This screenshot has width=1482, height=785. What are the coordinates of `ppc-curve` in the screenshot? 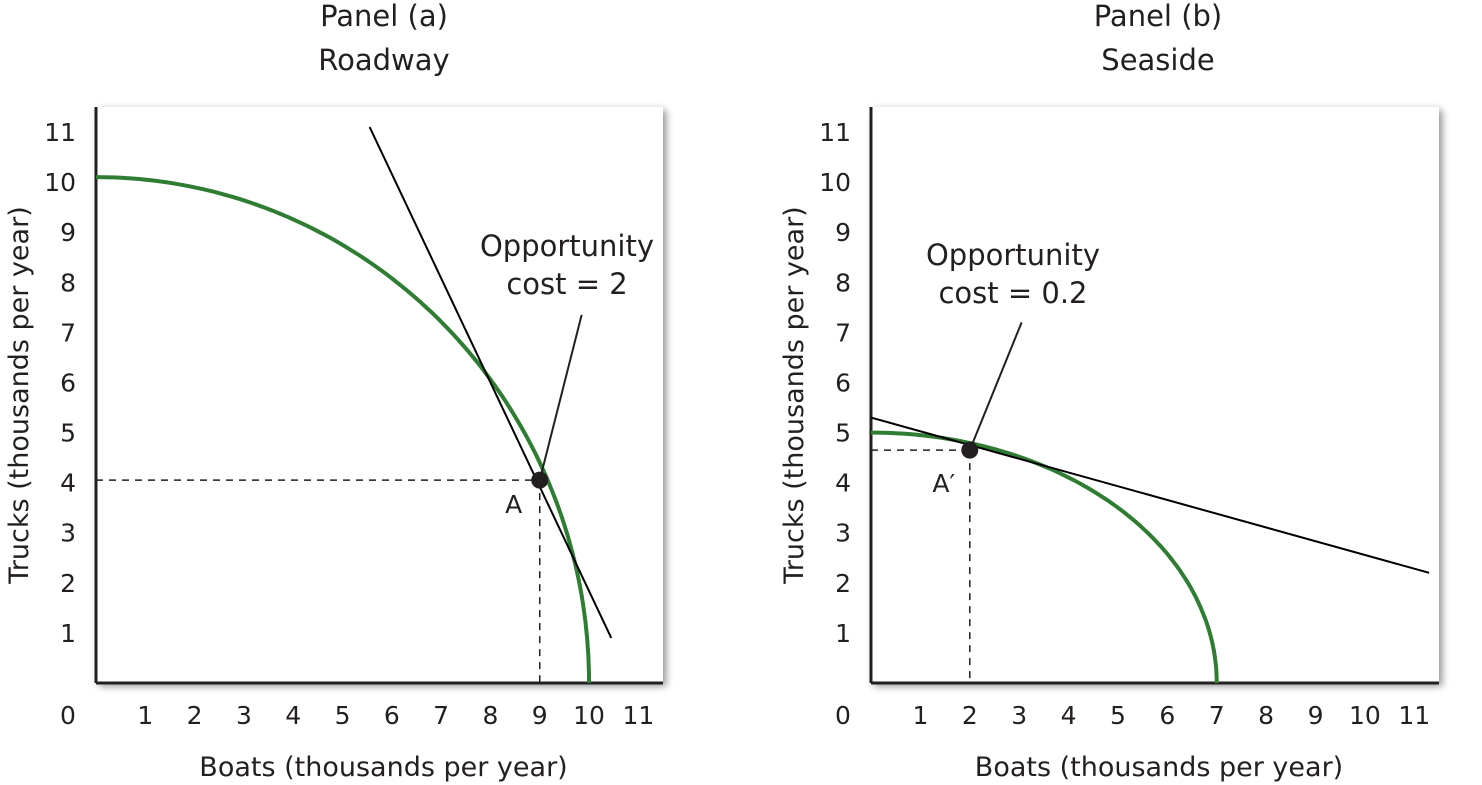 It's located at (1045, 556).